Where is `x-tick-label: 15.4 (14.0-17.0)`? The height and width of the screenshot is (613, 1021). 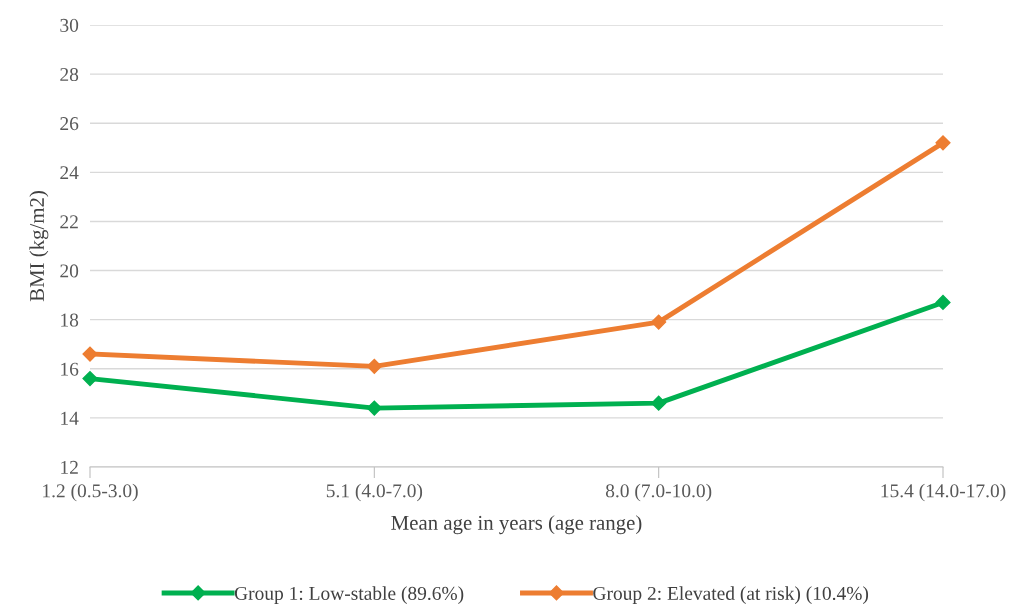 x-tick-label: 15.4 (14.0-17.0) is located at coordinates (943, 492).